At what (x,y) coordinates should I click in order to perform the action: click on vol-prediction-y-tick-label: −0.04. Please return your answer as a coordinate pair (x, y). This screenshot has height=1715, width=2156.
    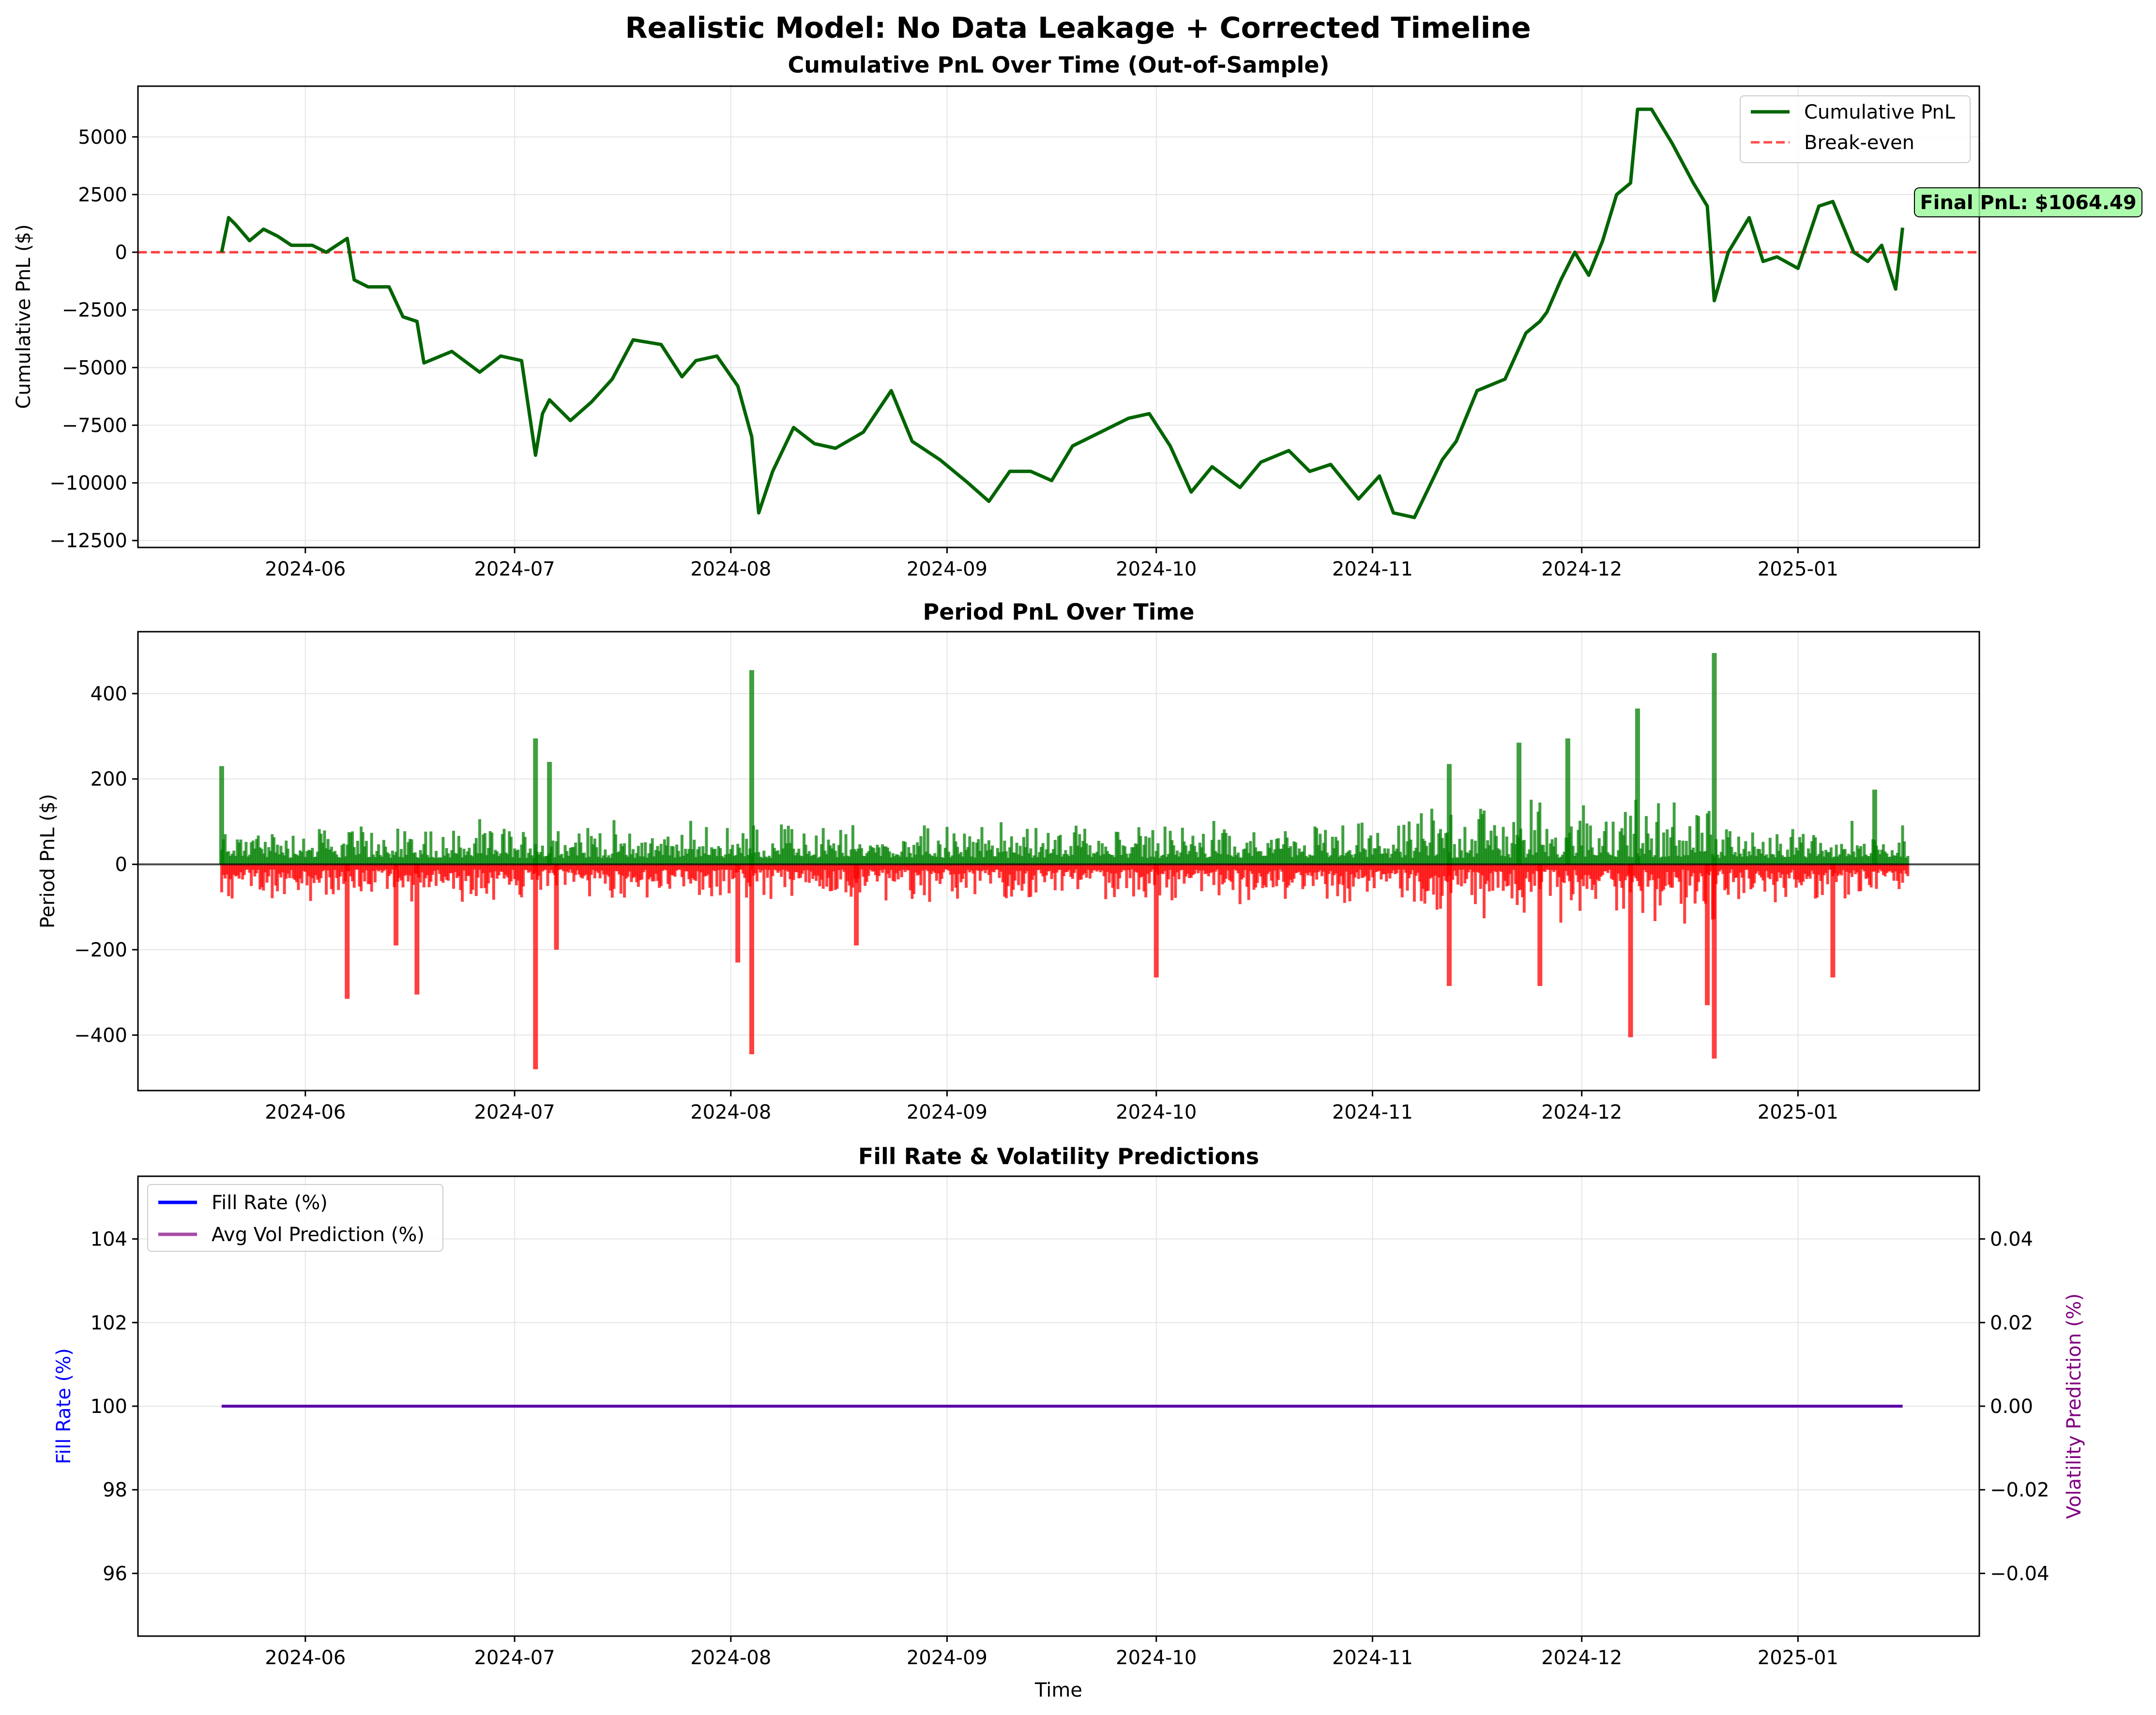
    Looking at the image, I should click on (2020, 1574).